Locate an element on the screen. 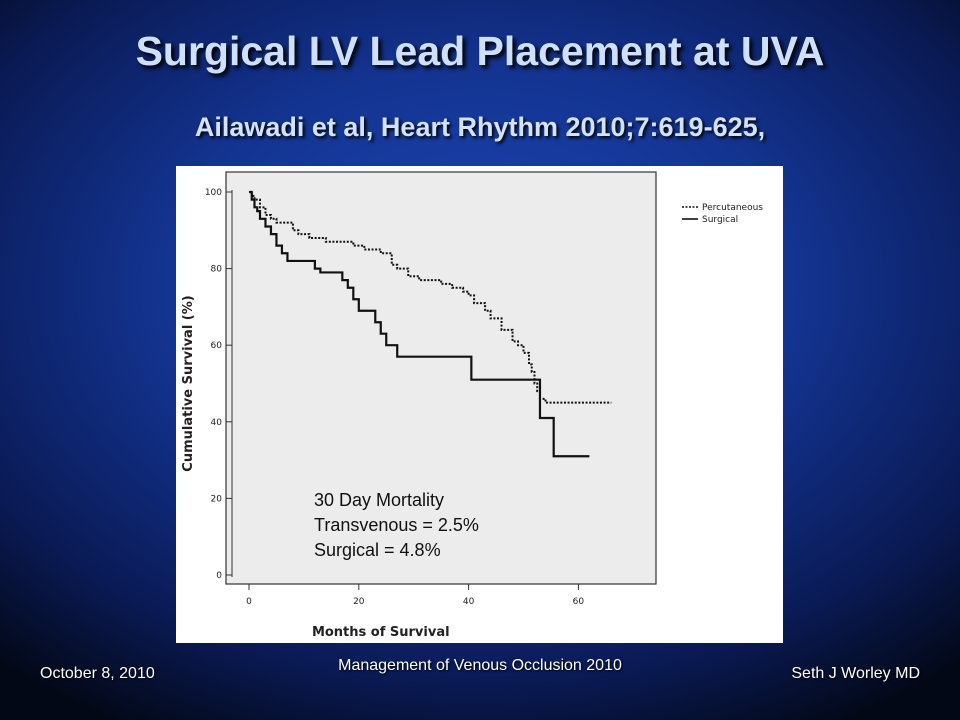 The image size is (960, 720). y-tick-label: 60 is located at coordinates (217, 346).